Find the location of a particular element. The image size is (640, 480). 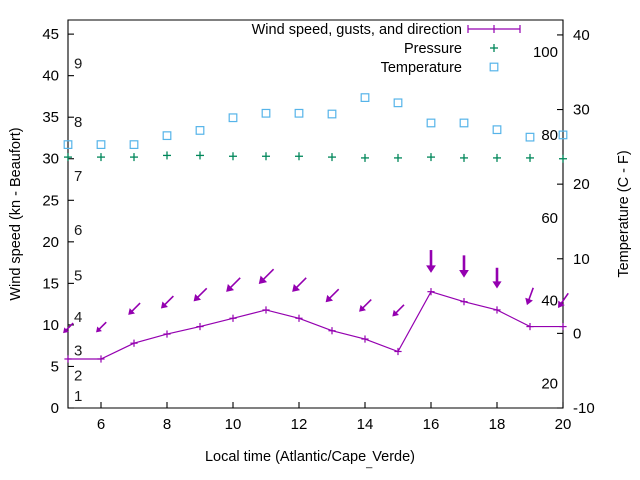

x-tick-label: 14 is located at coordinates (365, 424).